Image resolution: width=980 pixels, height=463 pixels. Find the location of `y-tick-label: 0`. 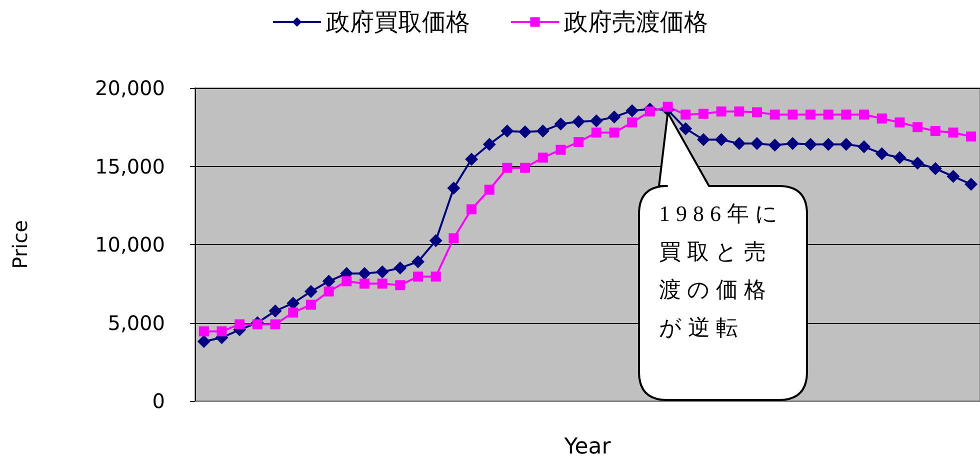

y-tick-label: 0 is located at coordinates (158, 401).